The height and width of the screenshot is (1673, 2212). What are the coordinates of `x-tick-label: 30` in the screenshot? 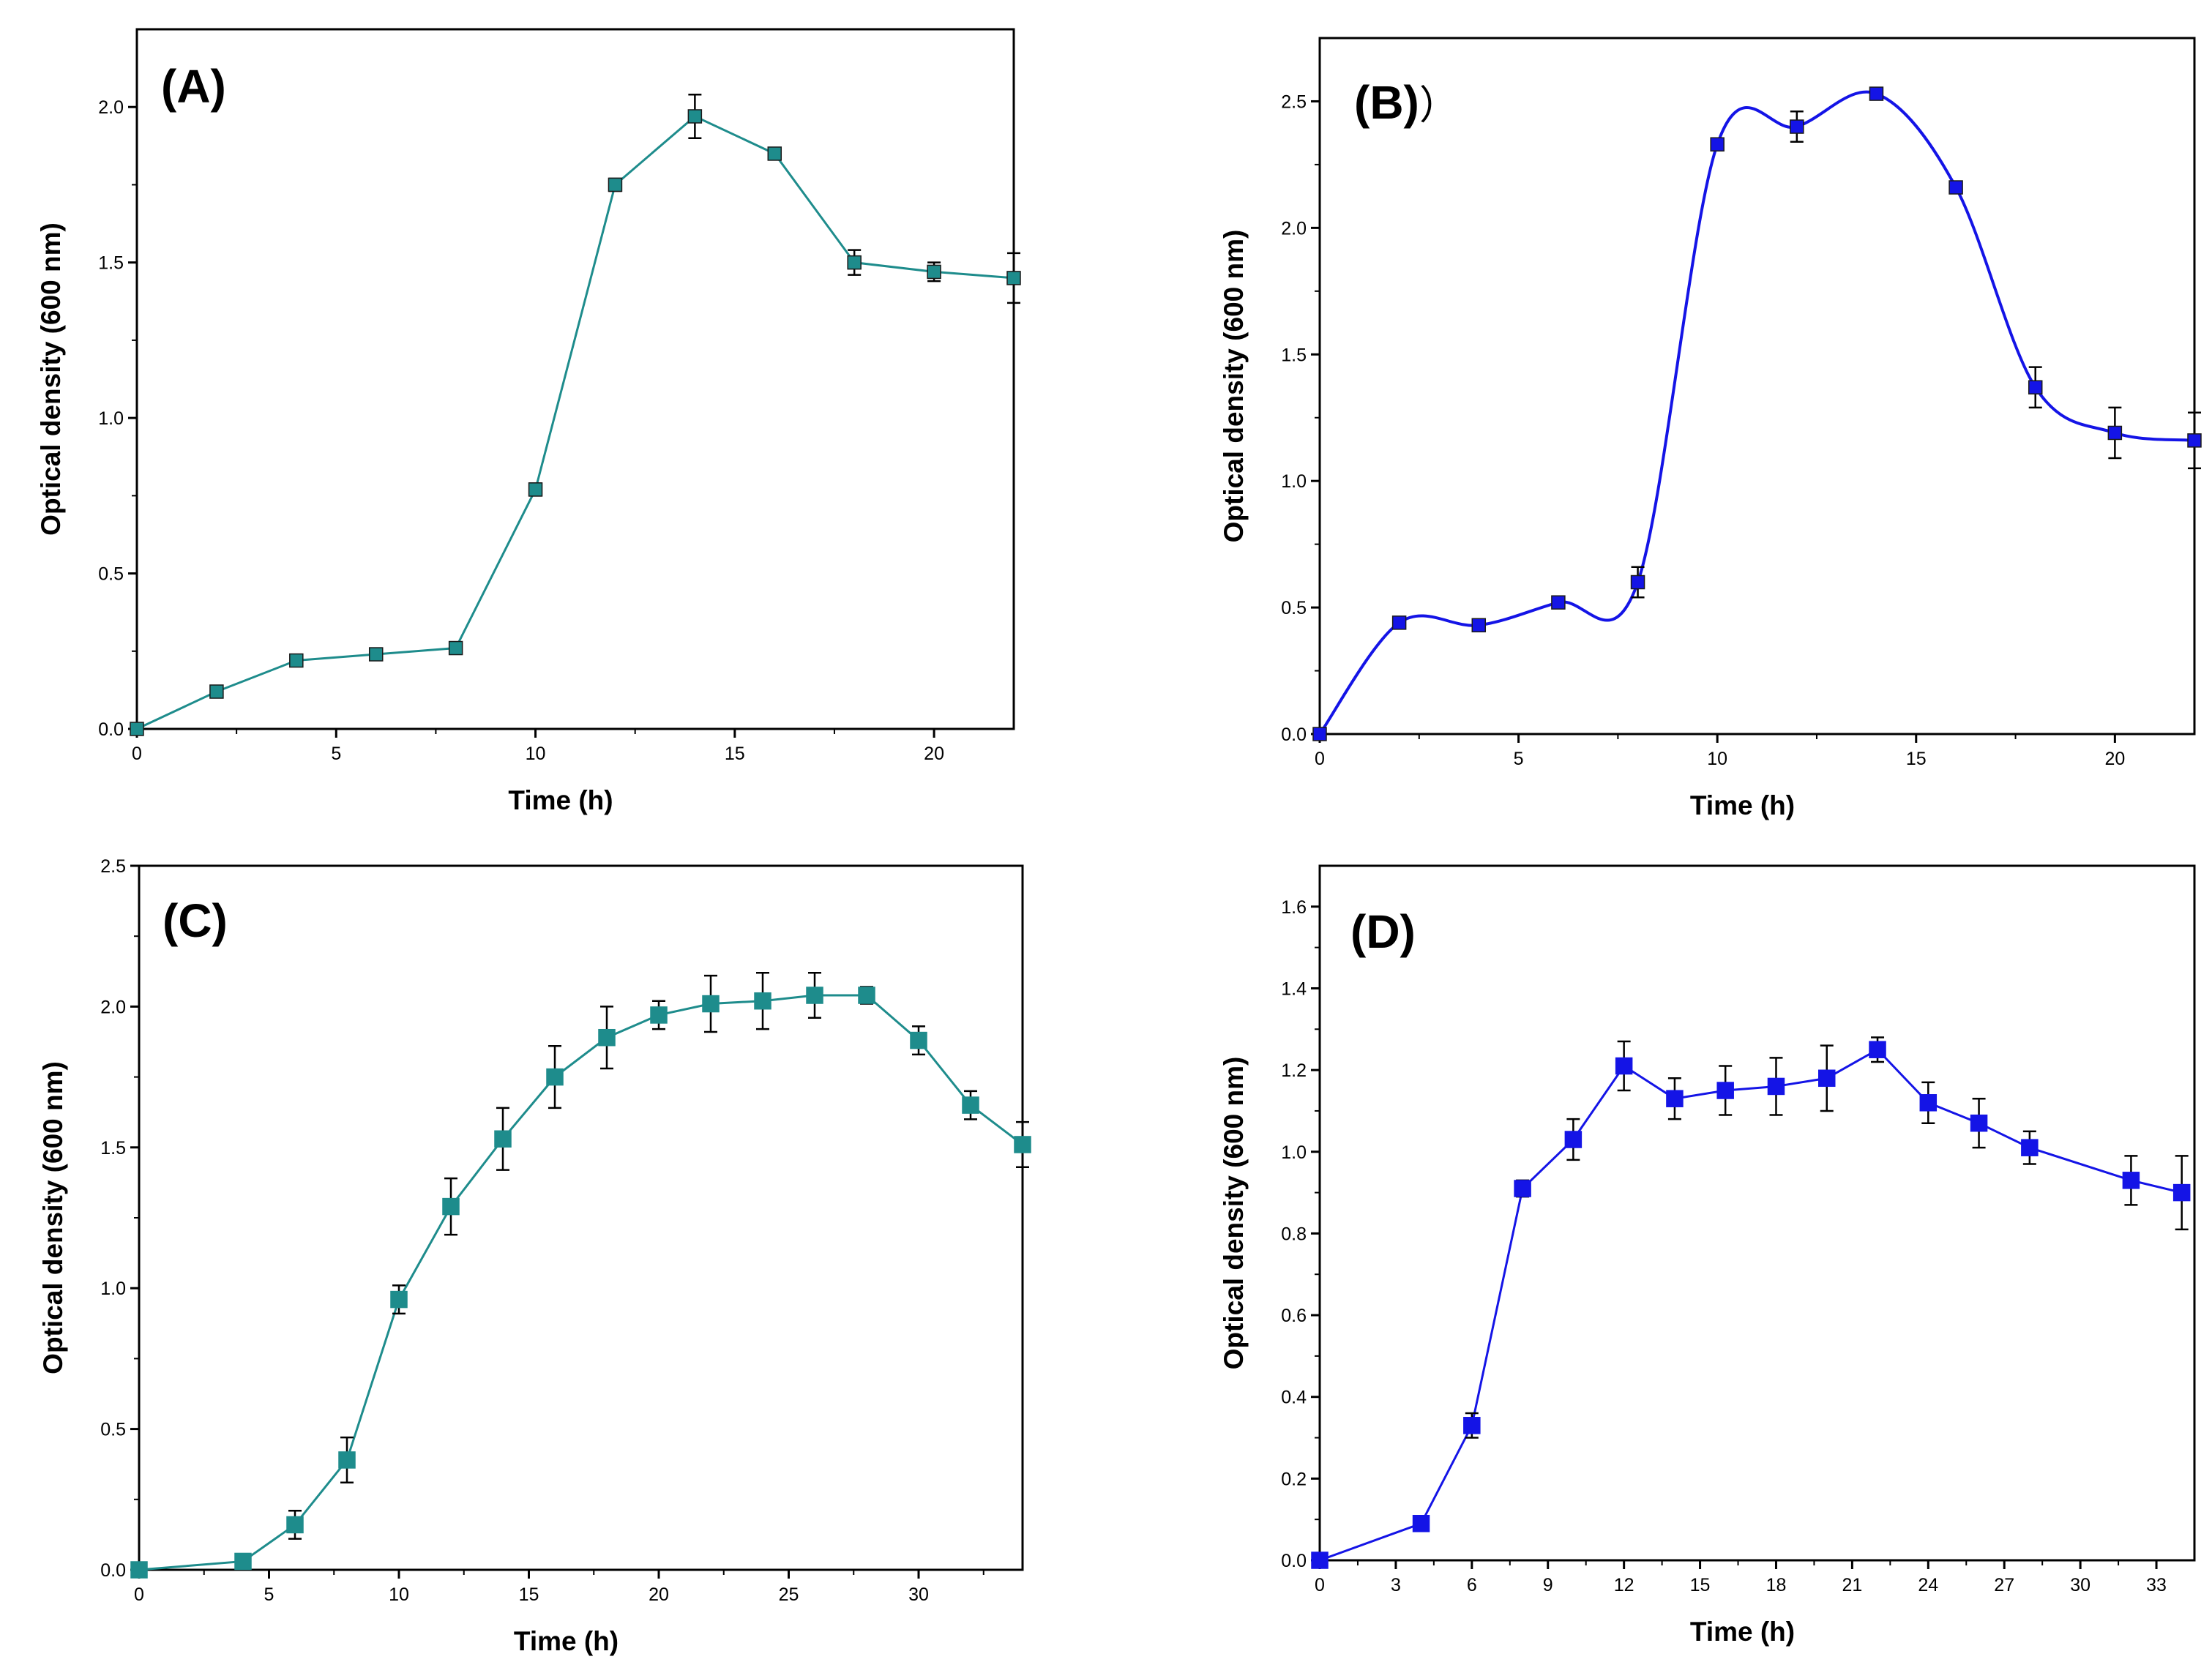 It's located at (919, 1594).